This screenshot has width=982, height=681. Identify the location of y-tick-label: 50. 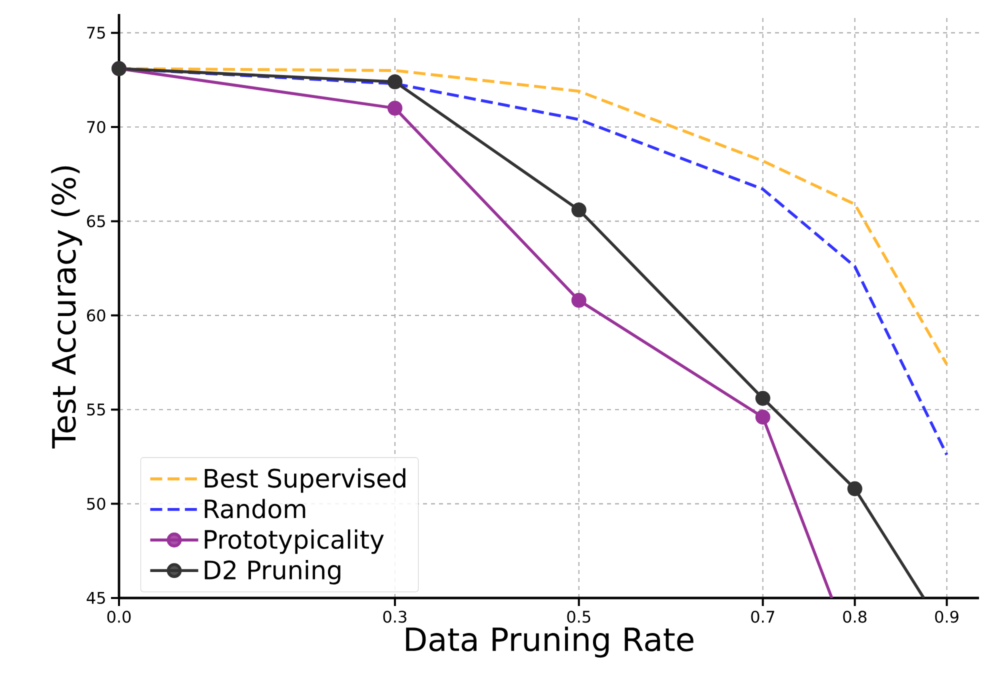
(96, 504).